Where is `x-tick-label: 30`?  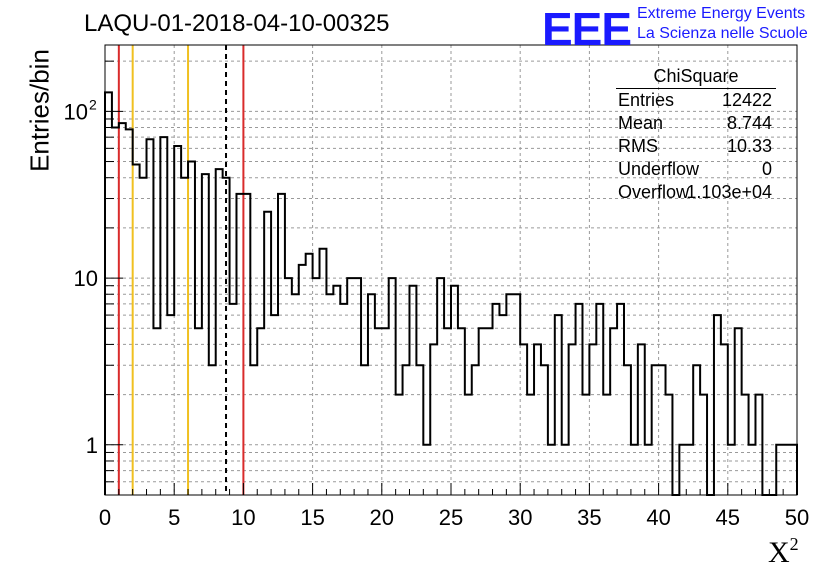 x-tick-label: 30 is located at coordinates (520, 517).